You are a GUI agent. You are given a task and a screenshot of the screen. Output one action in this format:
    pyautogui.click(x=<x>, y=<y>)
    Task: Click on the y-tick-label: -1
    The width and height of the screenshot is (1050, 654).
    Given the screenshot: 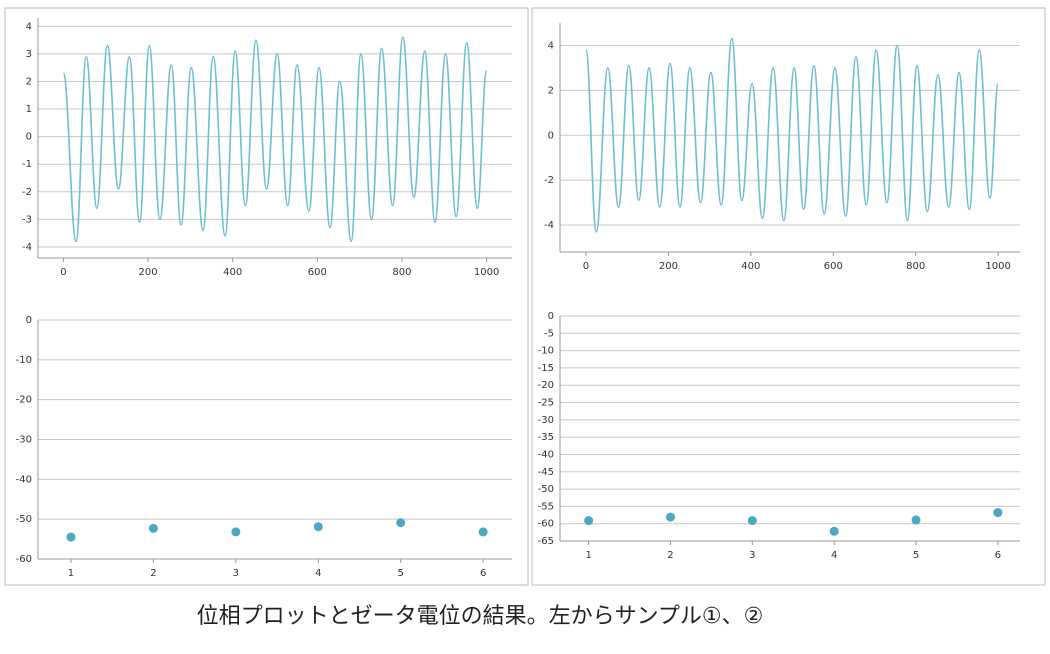 What is the action you would take?
    pyautogui.click(x=27, y=164)
    